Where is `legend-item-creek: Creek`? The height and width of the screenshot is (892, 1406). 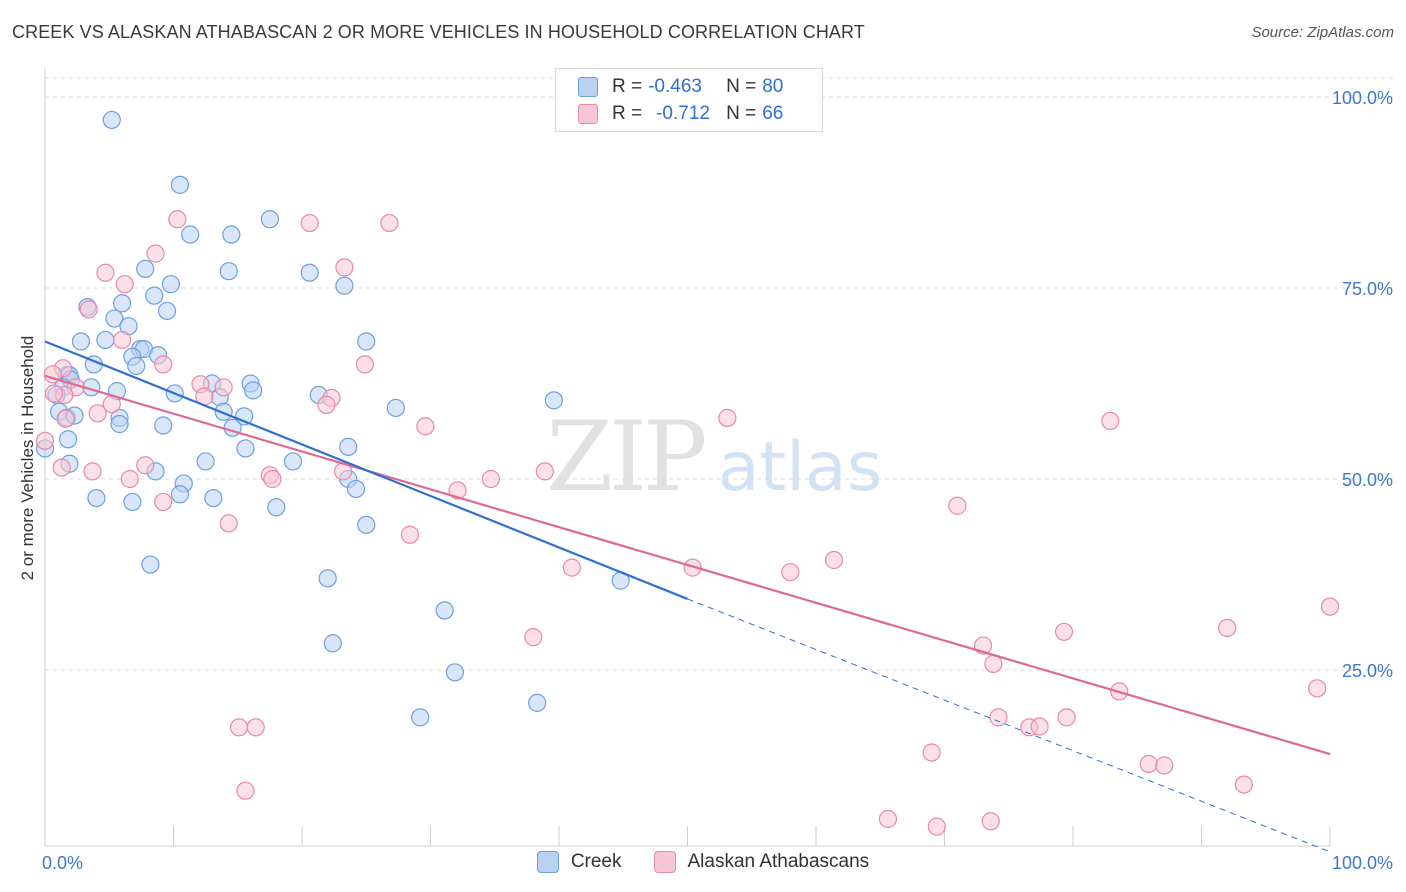 legend-item-creek: Creek is located at coordinates (579, 862).